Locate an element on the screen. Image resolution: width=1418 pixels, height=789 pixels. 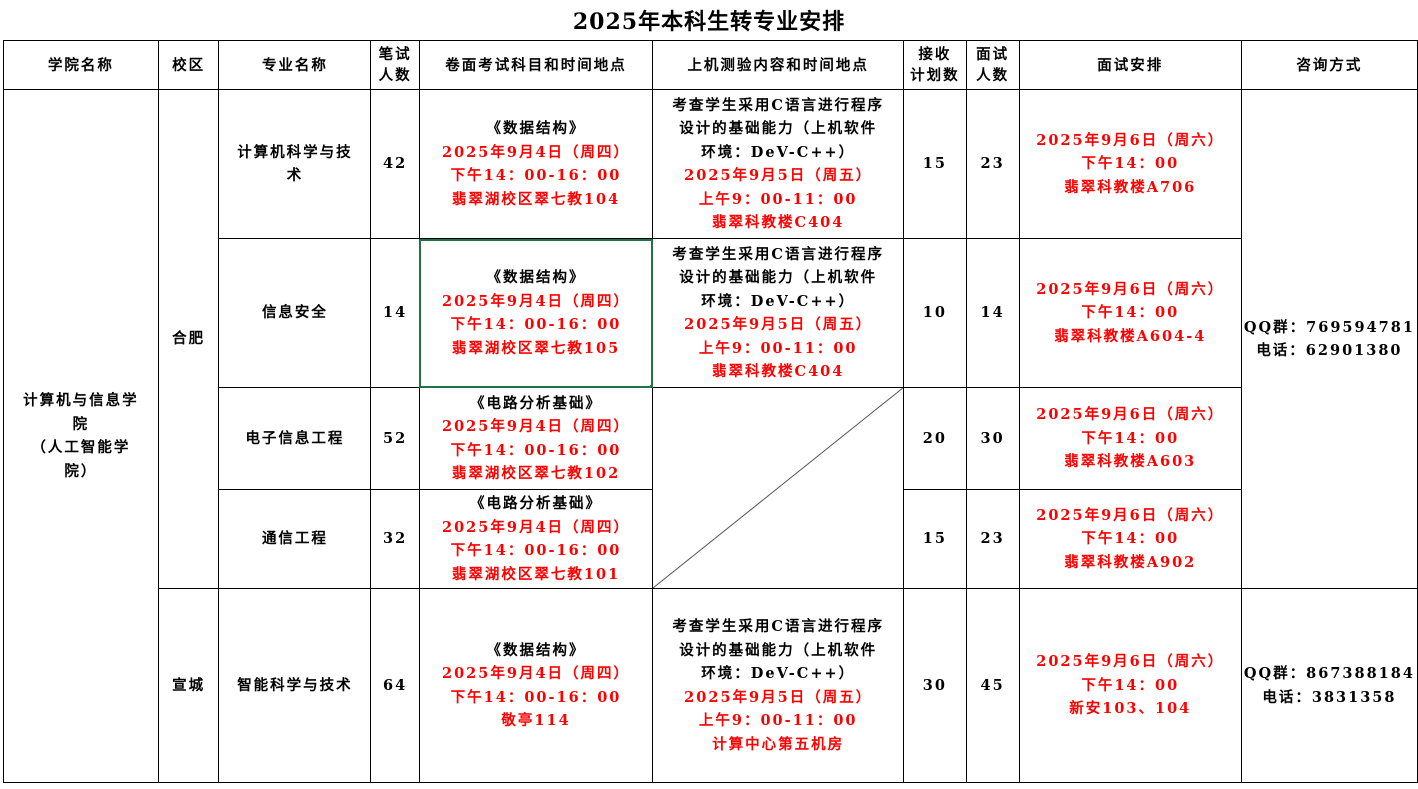
interview-schedule-cell: 2025年9月6日（周六） 下午14：00 新安103、104 is located at coordinates (1130, 685).